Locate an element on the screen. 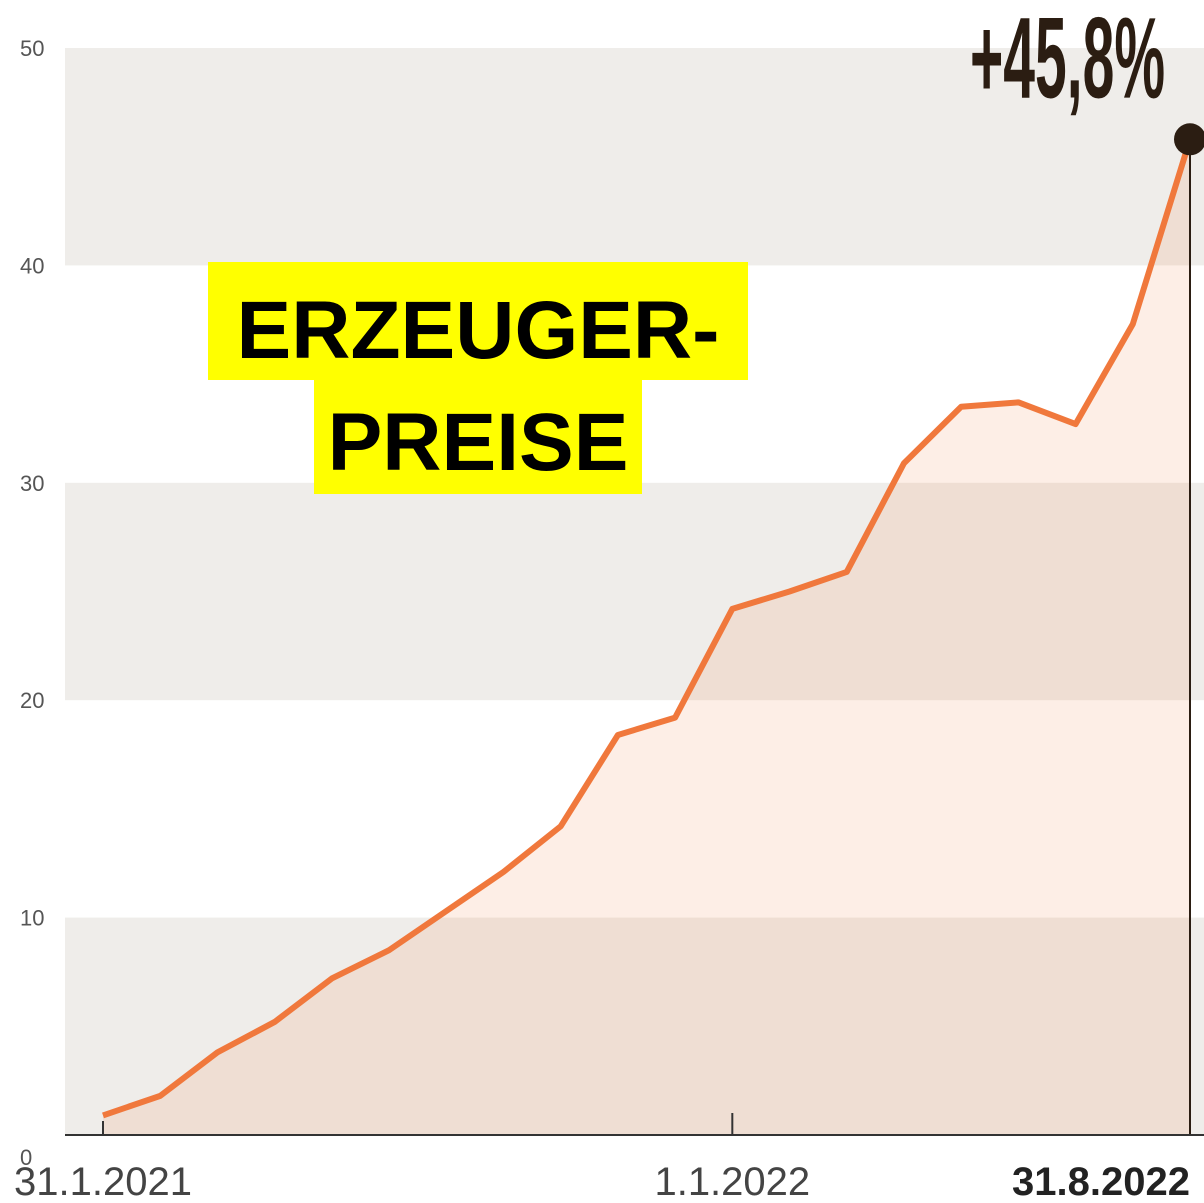 This screenshot has height=1203, width=1204. chart-title: ERZEUGER- is located at coordinates (478, 330).